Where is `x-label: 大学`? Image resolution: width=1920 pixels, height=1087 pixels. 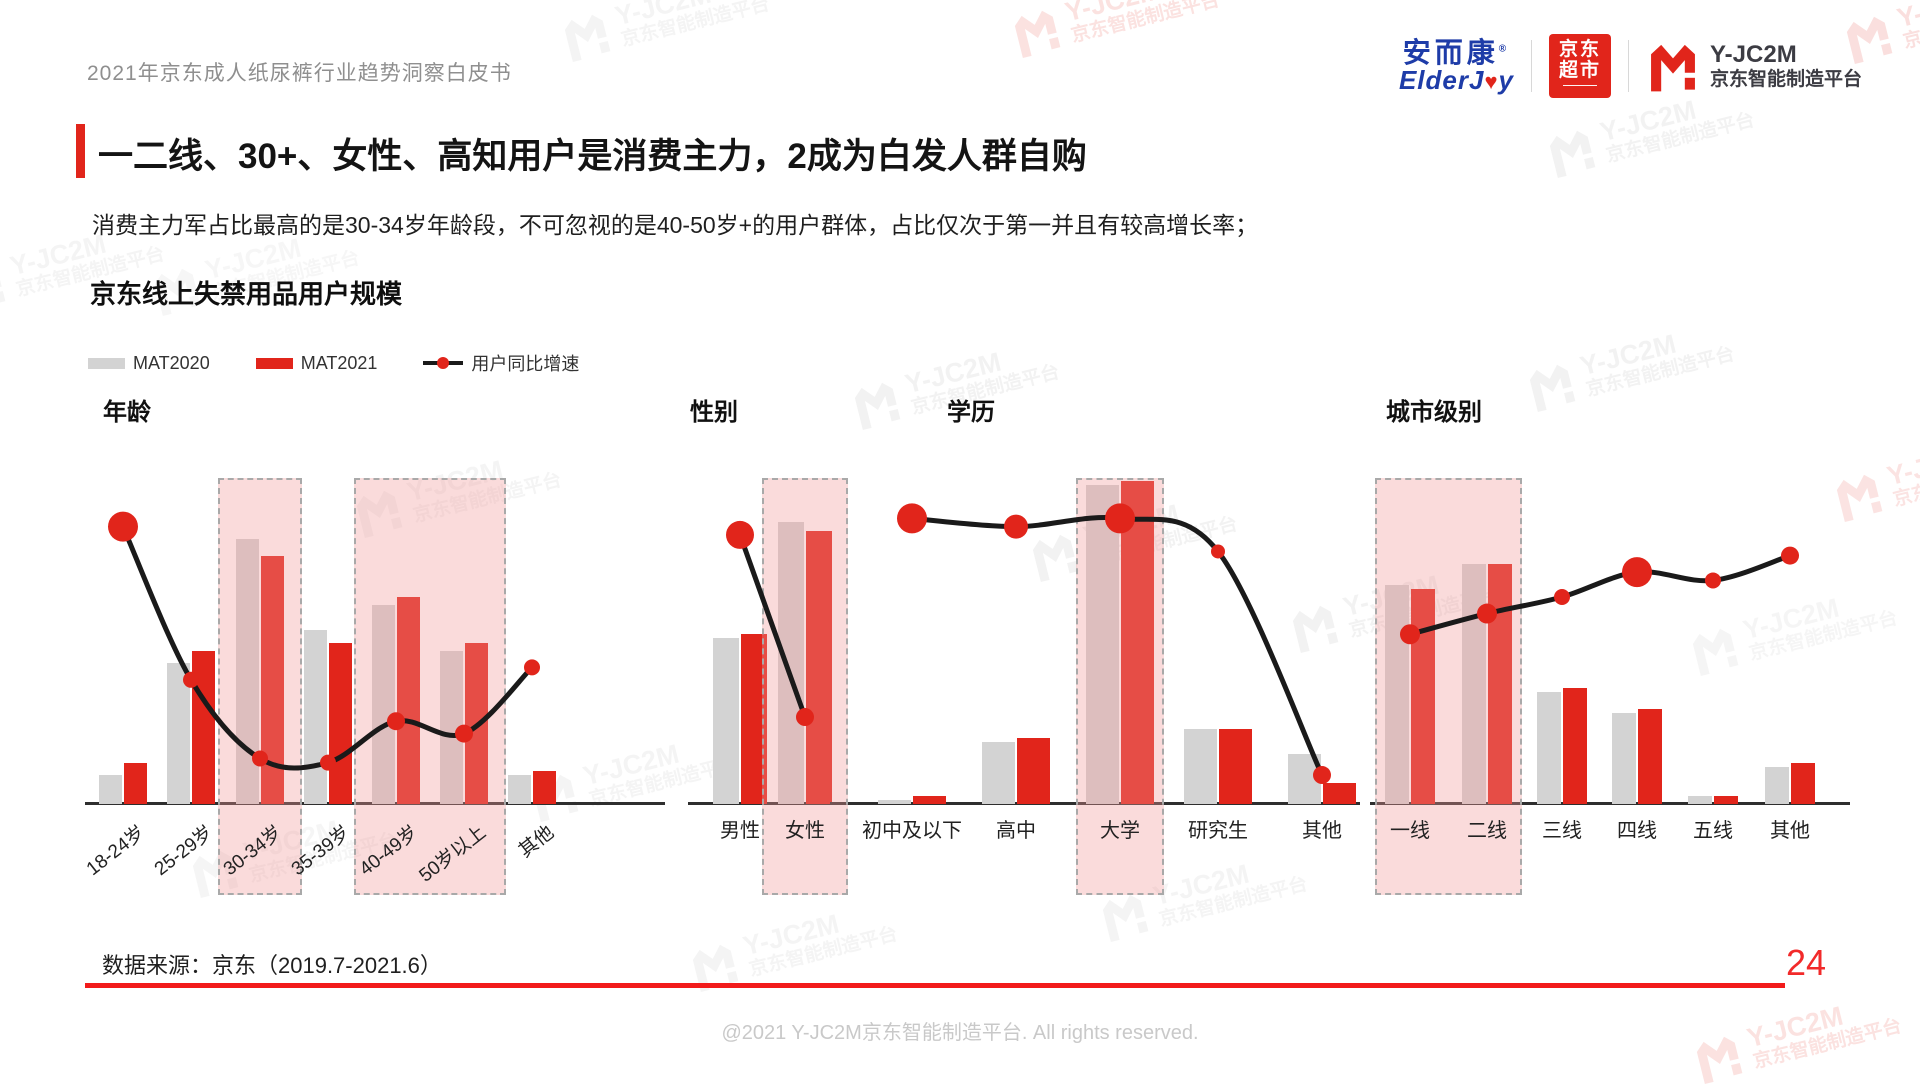
x-label: 大学 is located at coordinates (1120, 831).